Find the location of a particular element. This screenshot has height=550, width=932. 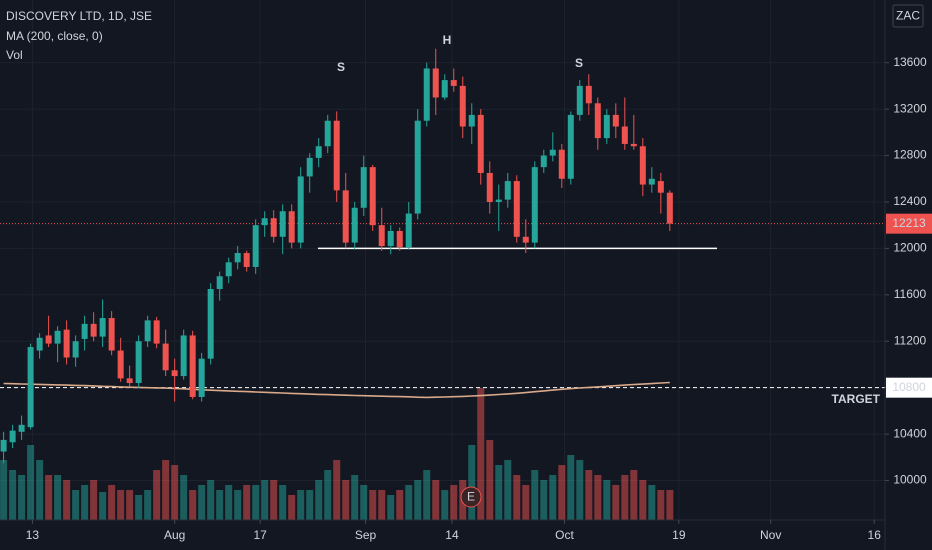

currency-box is located at coordinates (908, 16).